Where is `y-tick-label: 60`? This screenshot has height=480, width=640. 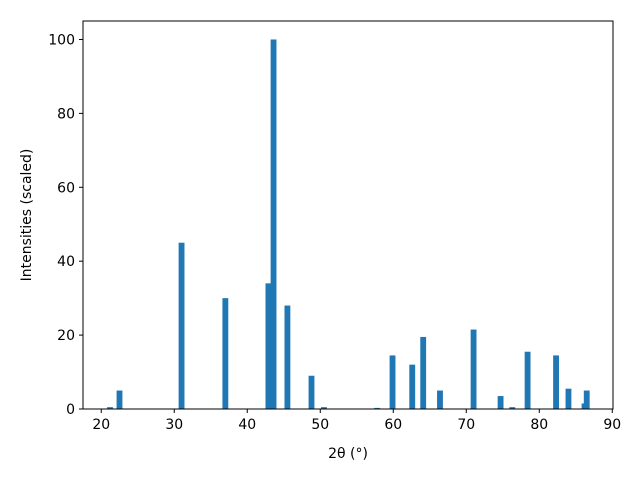
y-tick-label: 60 is located at coordinates (66, 188).